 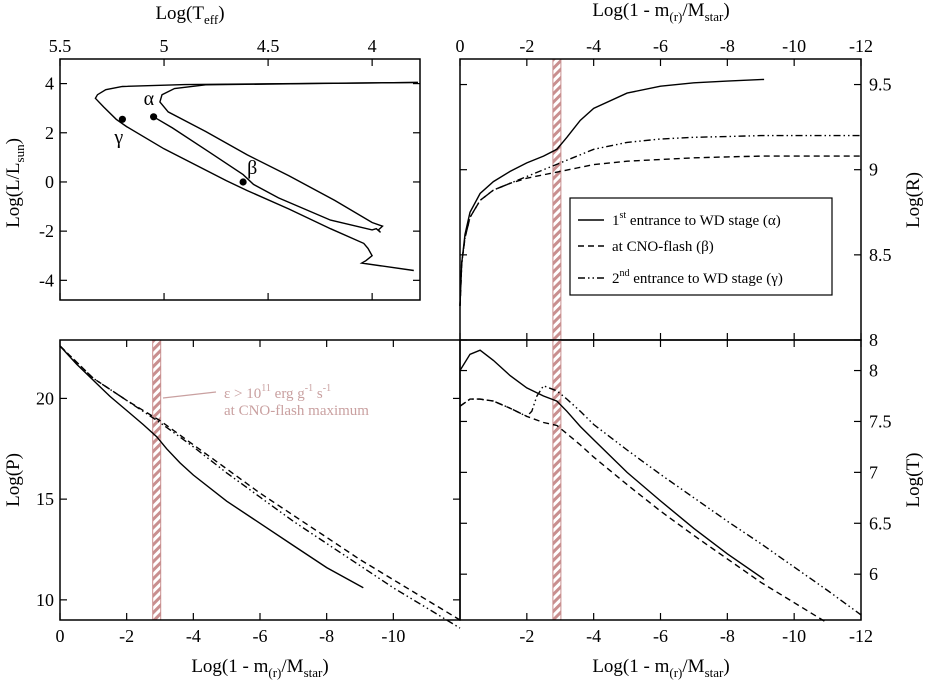 I want to click on temperature-ylabel: Log(T), so click(x=913, y=480).